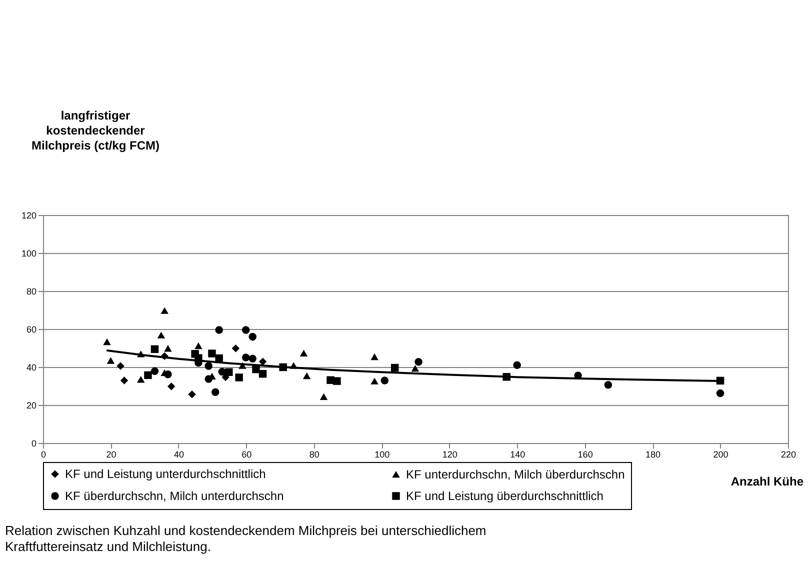 This screenshot has width=808, height=568. What do you see at coordinates (31, 329) in the screenshot?
I see `y-tick-label: 60` at bounding box center [31, 329].